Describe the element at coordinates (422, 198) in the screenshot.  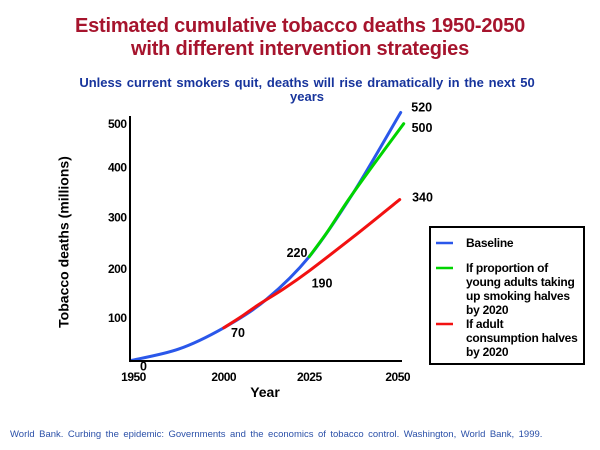
I see `data-label-340: 340` at that location.